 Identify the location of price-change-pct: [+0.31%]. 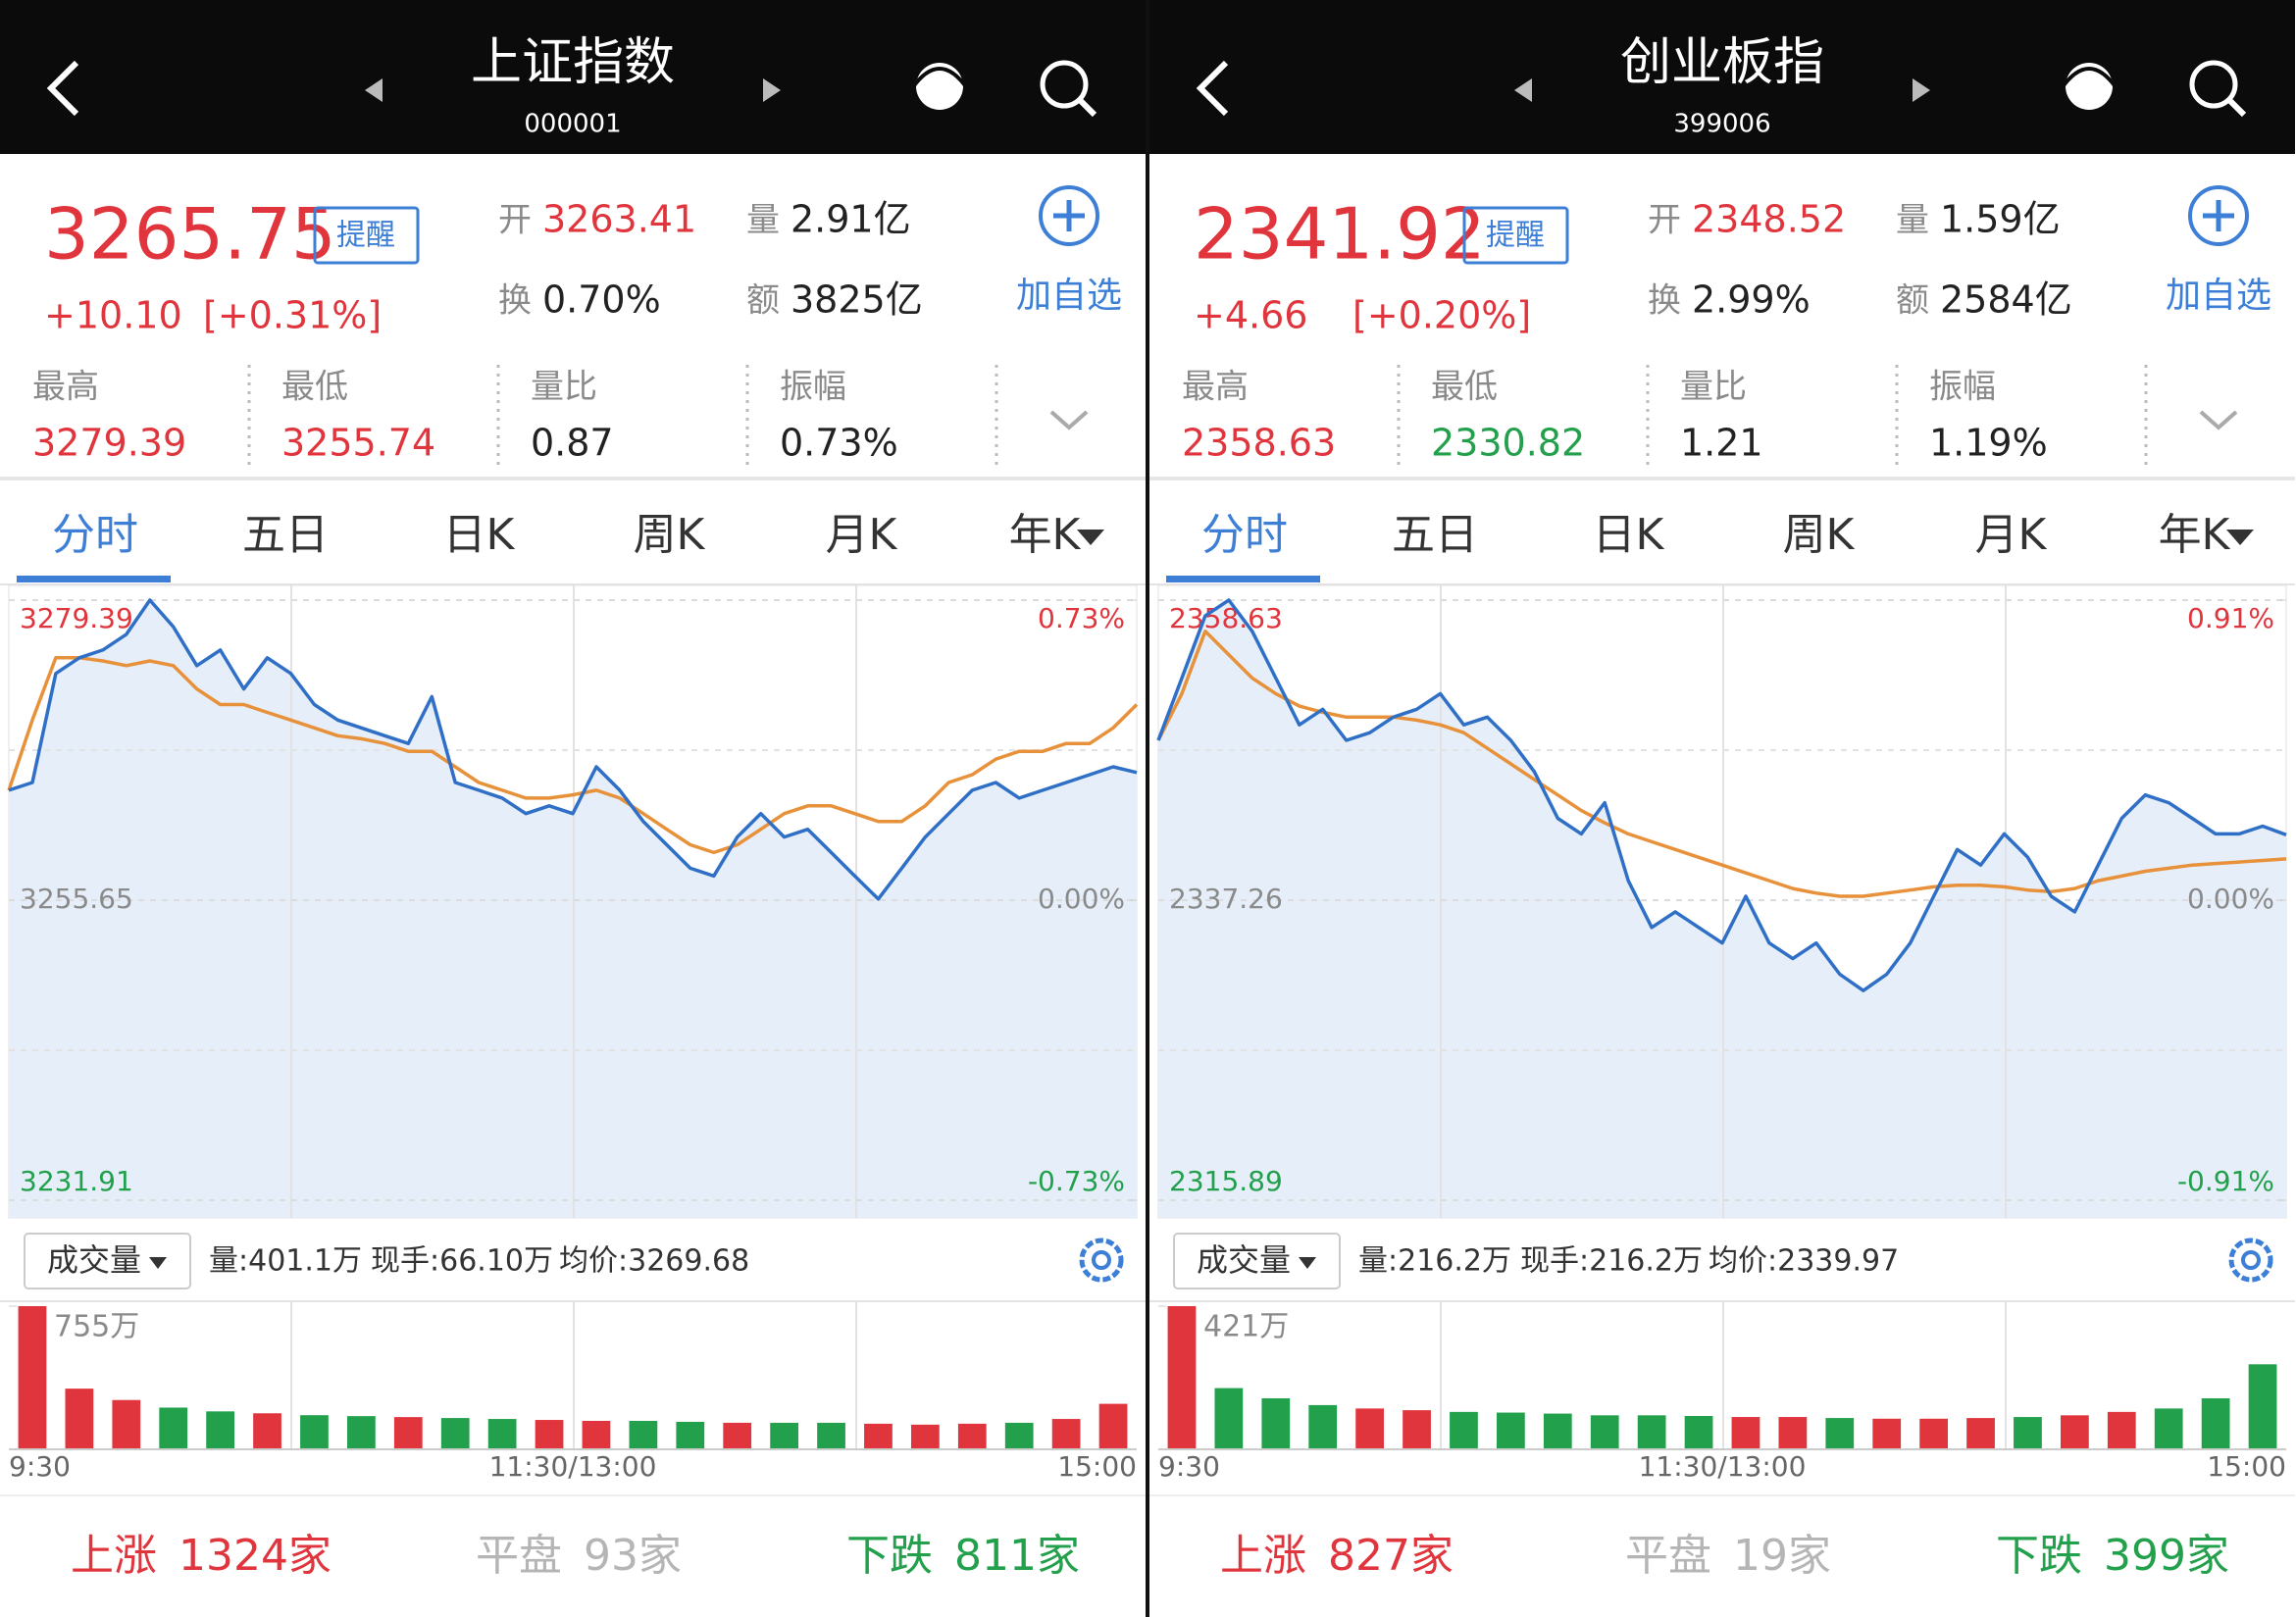
(292, 315).